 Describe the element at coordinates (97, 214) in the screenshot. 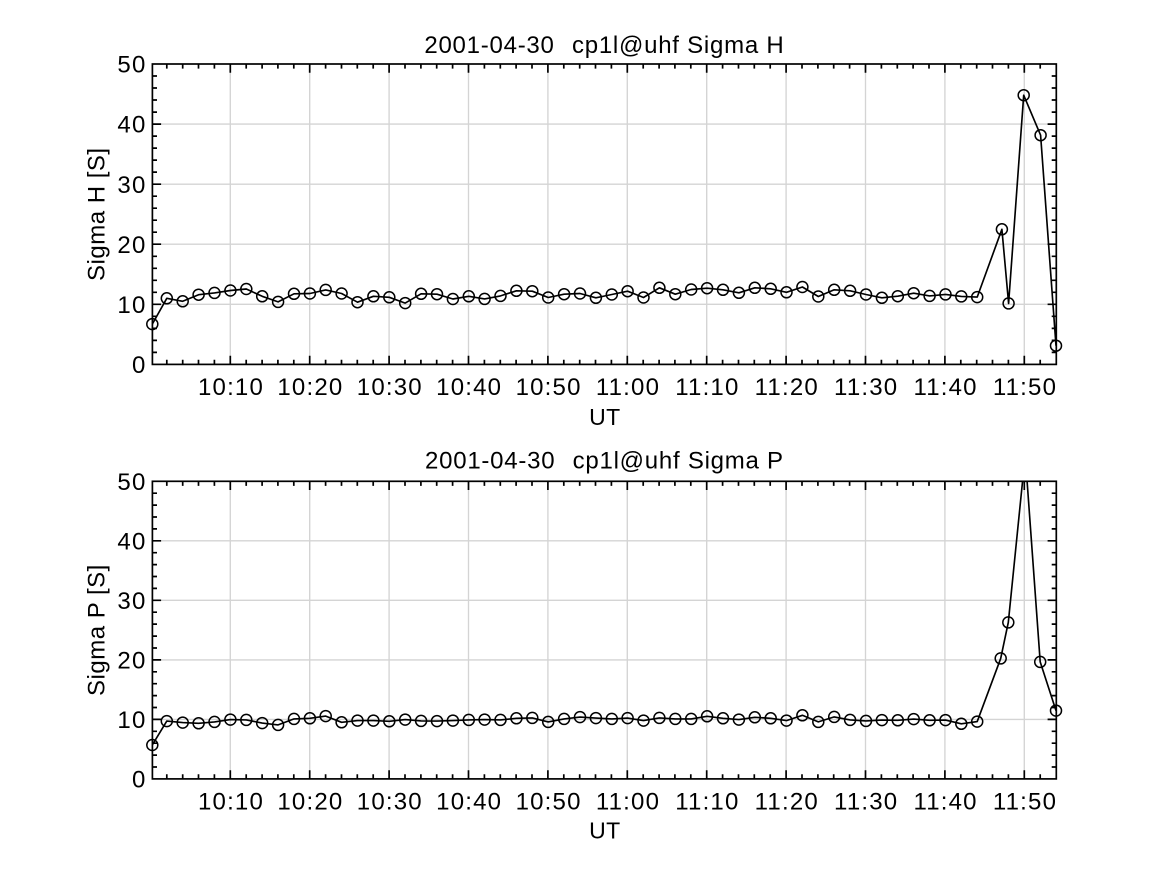

I see `svg-text: Sigma H [S]` at that location.